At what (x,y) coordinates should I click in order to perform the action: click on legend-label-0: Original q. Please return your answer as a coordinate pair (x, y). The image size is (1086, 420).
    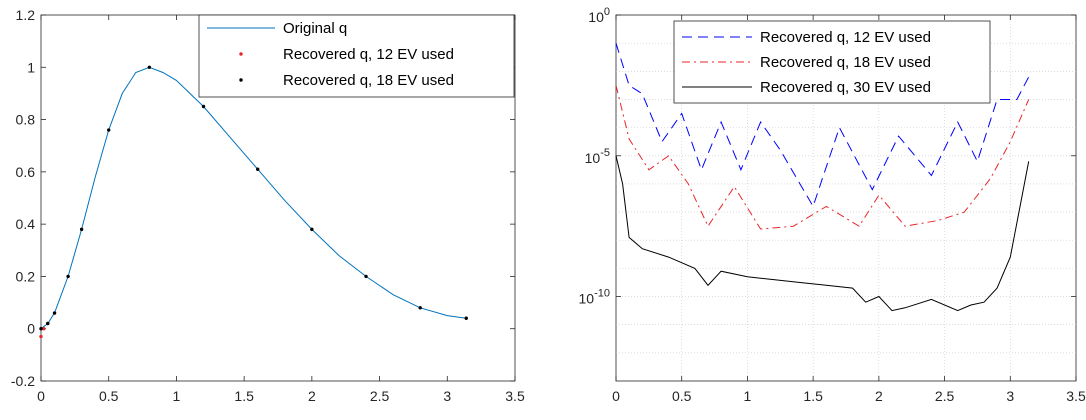
    Looking at the image, I should click on (315, 28).